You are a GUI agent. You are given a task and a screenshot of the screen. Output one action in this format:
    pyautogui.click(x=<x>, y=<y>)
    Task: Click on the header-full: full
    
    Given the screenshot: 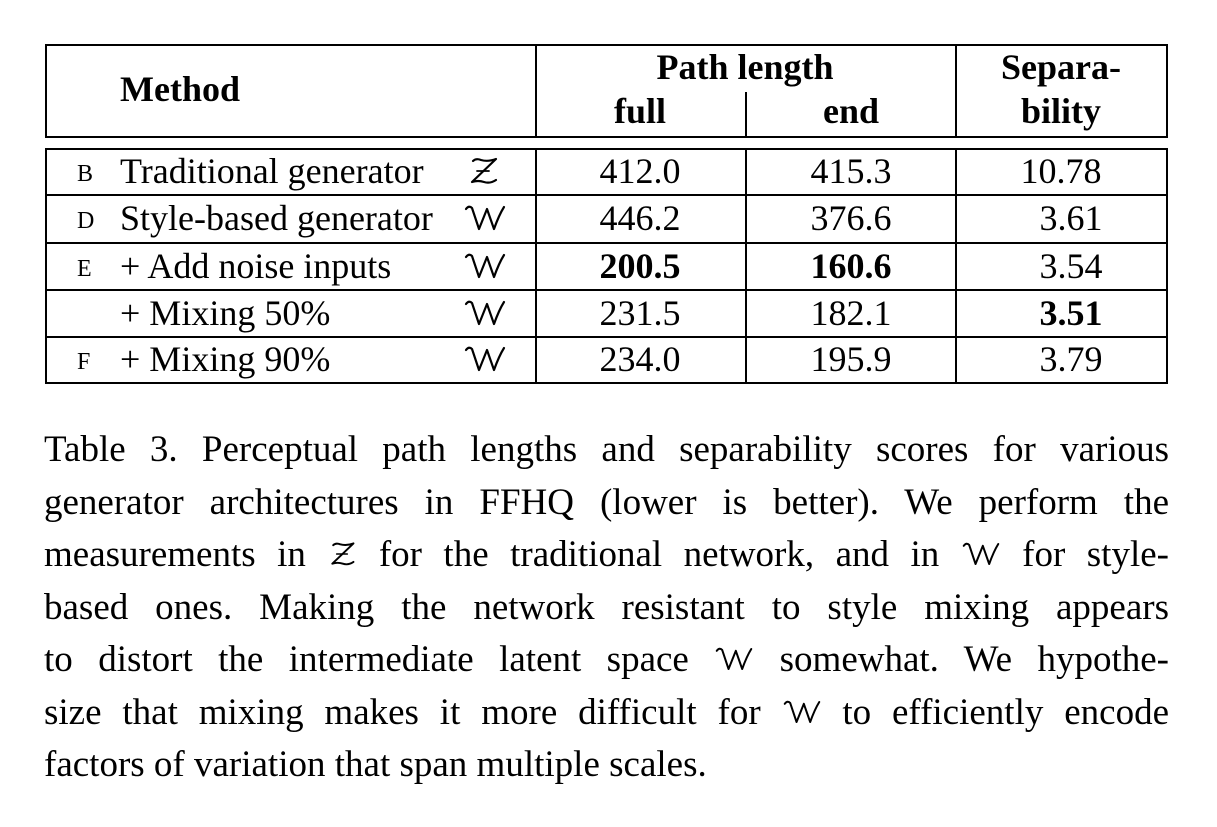 What is the action you would take?
    pyautogui.click(x=640, y=111)
    